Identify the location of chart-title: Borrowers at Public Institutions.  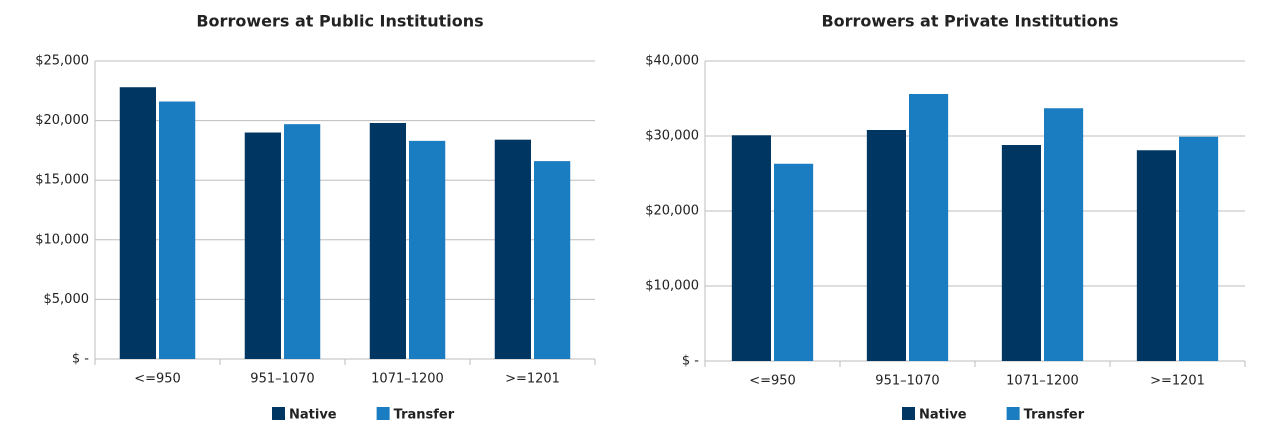
(339, 21).